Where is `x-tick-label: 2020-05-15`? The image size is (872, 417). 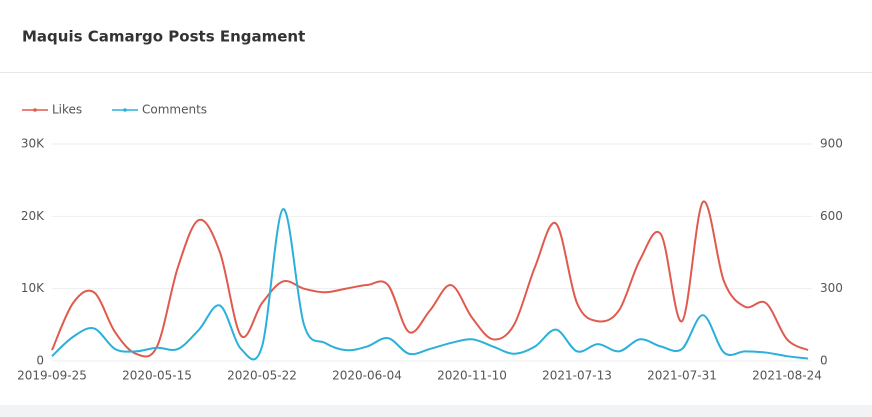 x-tick-label: 2020-05-15 is located at coordinates (157, 376).